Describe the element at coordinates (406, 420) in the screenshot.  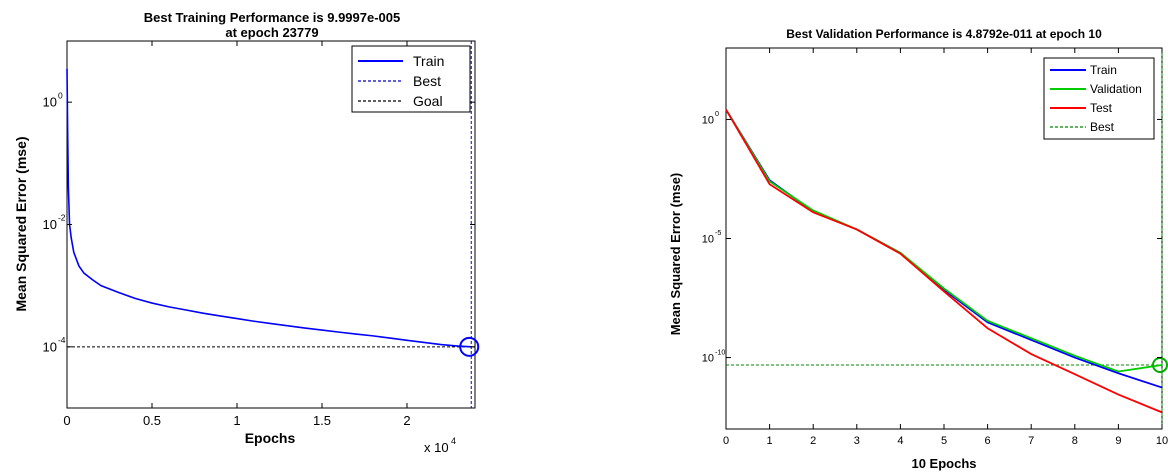
I see `x-tick-label-4: 2` at that location.